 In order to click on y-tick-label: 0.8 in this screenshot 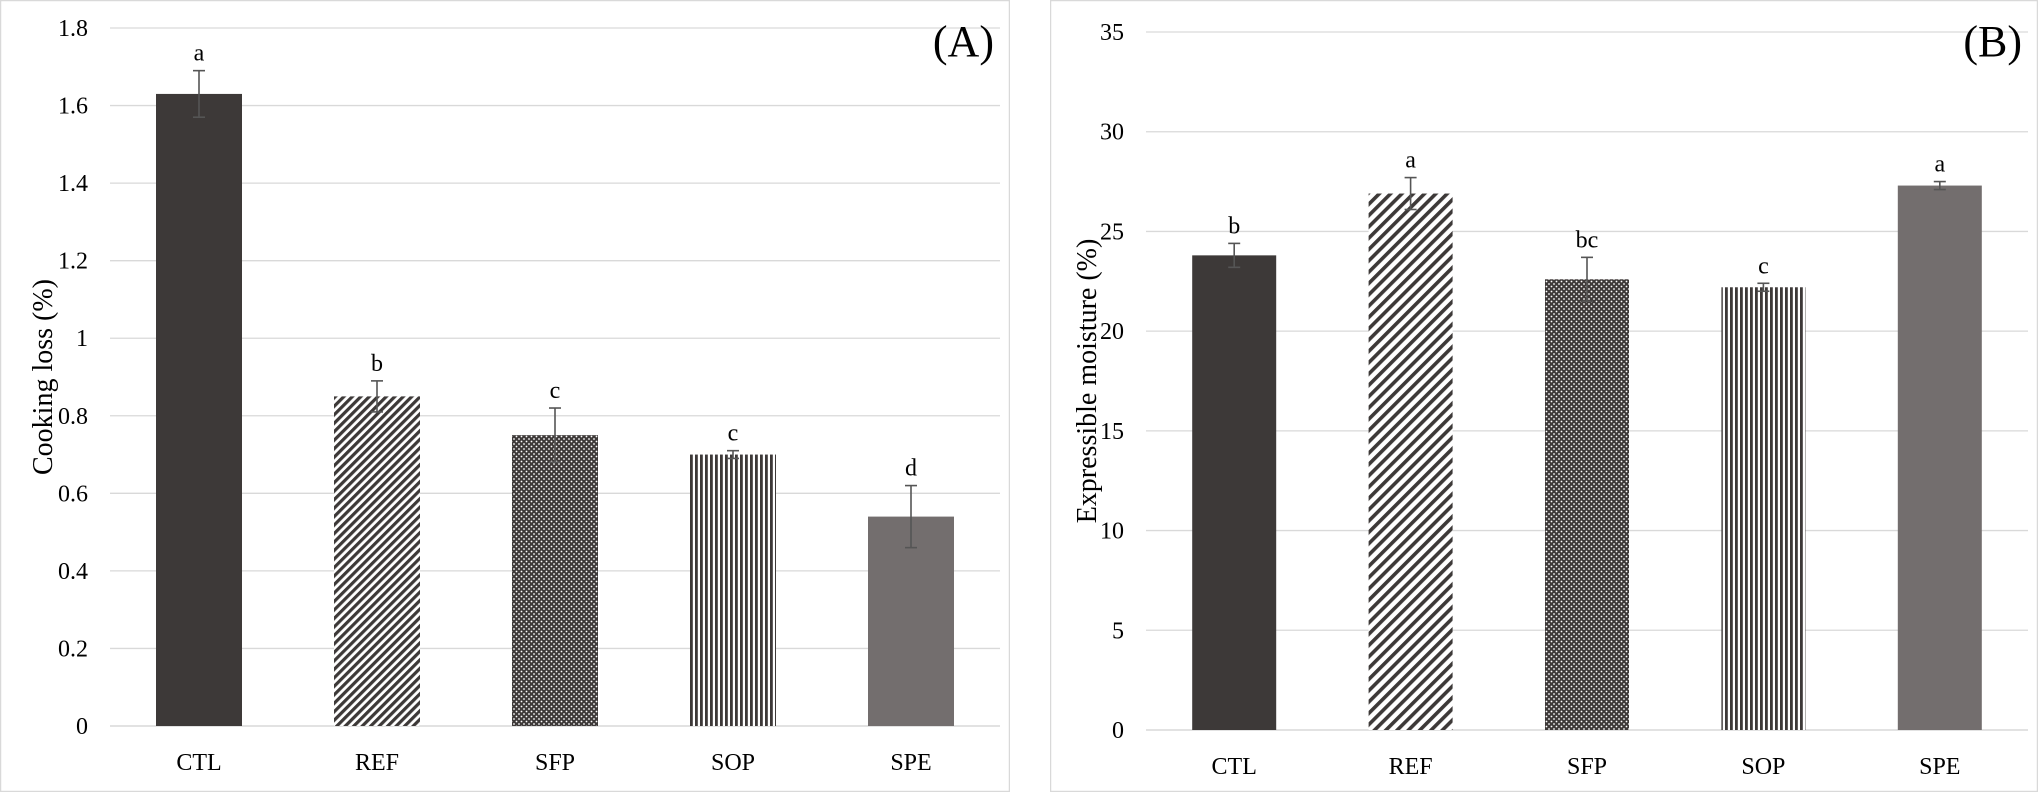, I will do `click(73, 417)`.